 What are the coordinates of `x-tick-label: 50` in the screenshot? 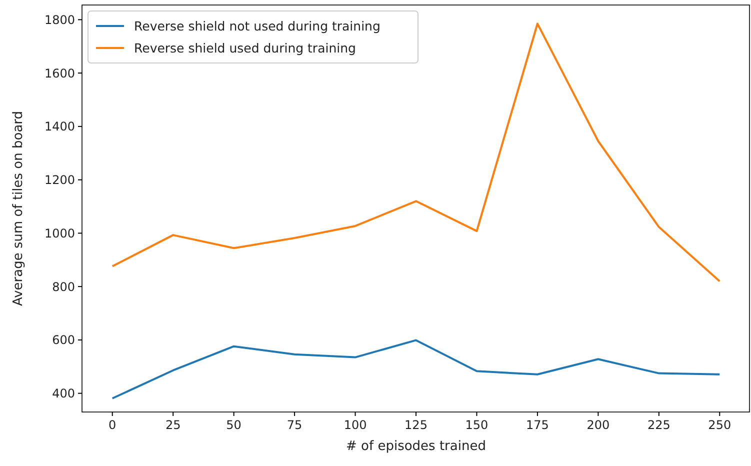 It's located at (234, 425).